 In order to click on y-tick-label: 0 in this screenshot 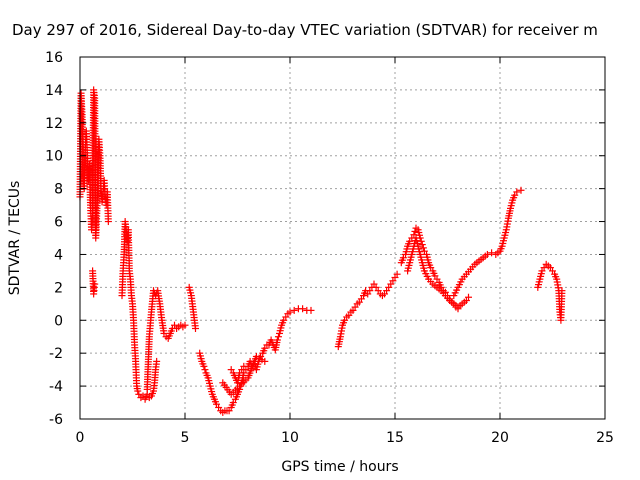, I will do `click(58, 321)`.